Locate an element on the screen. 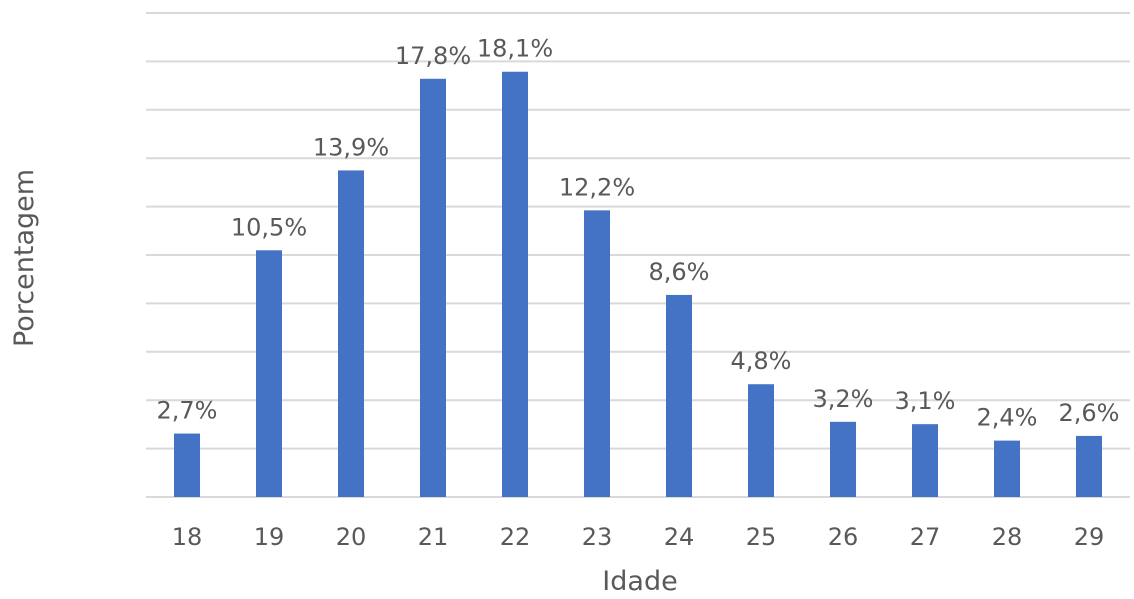 This screenshot has height=599, width=1134. x-tick-label-24: 24 is located at coordinates (679, 537).